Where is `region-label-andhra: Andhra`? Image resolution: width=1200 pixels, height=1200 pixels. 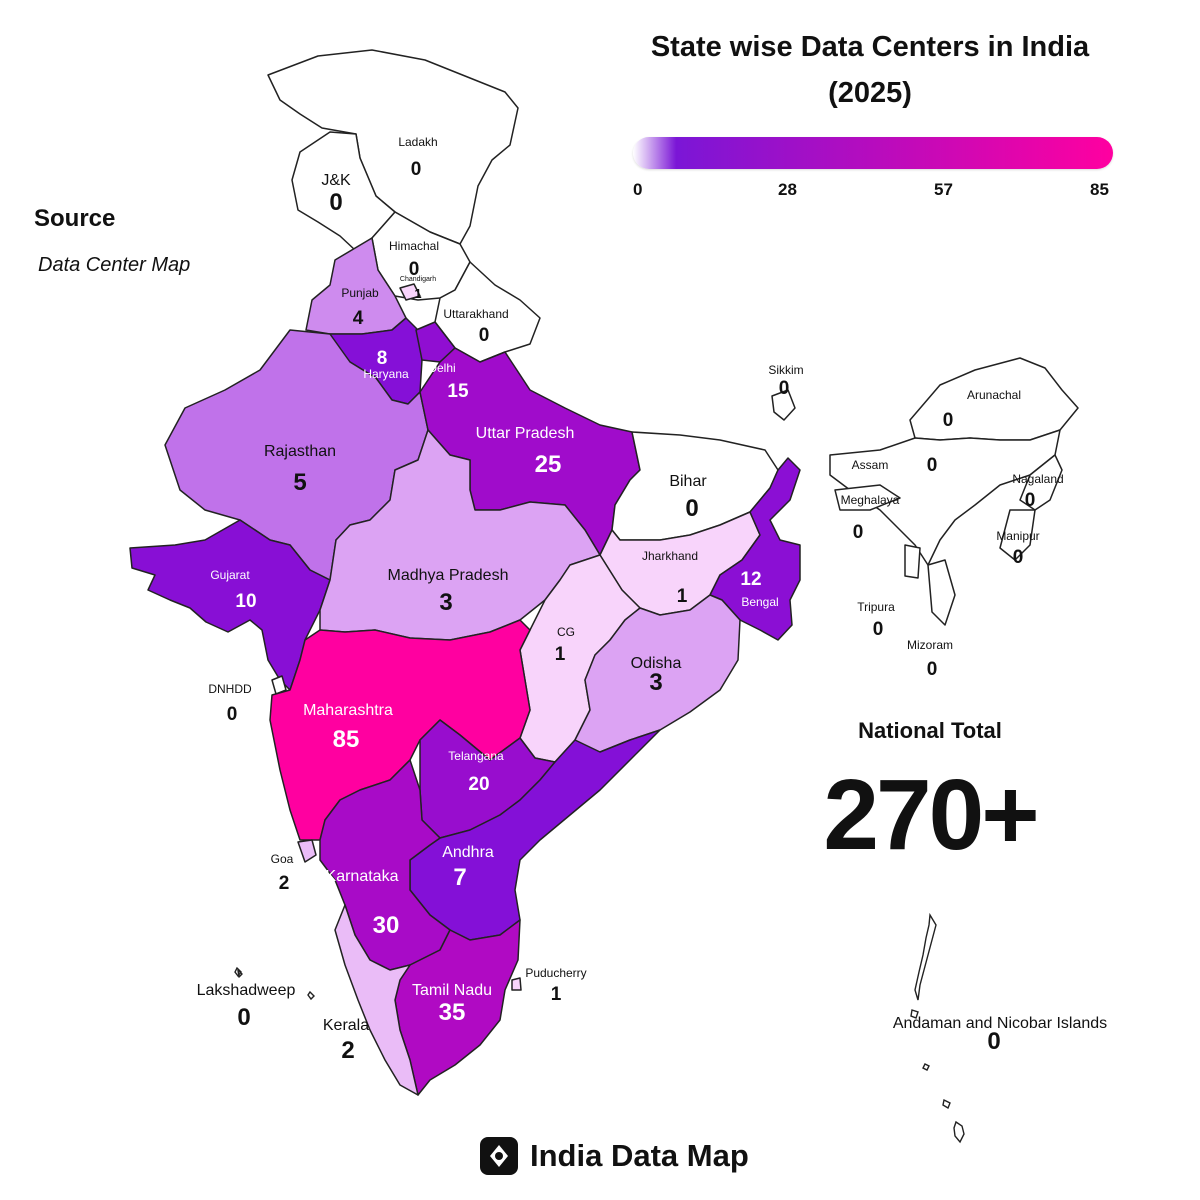 region-label-andhra: Andhra is located at coordinates (468, 852).